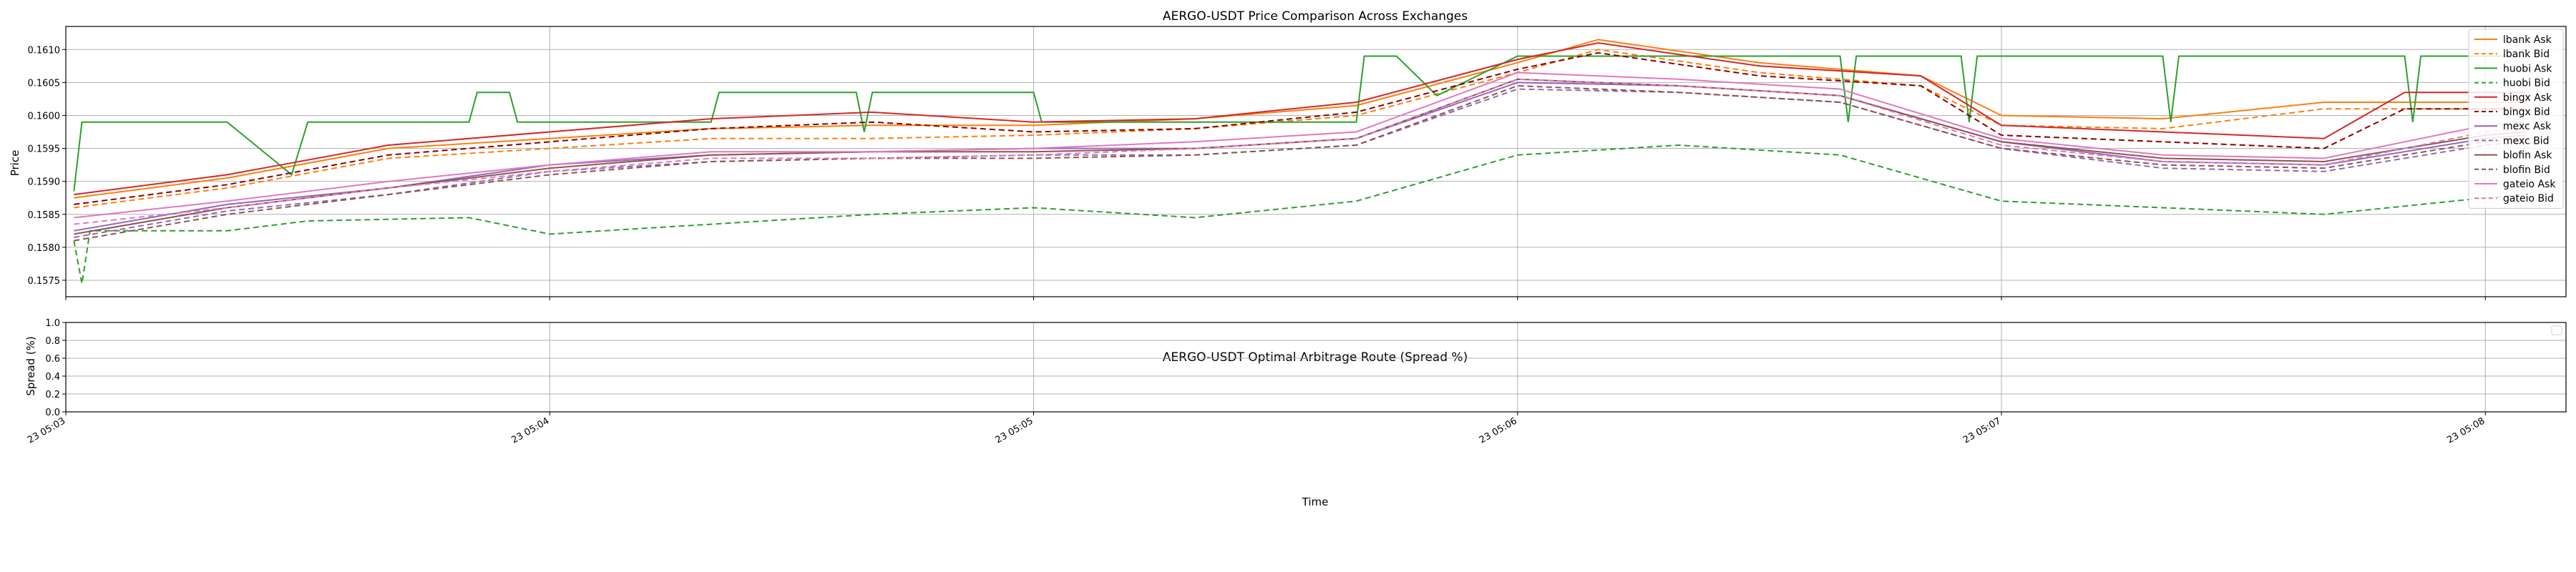 The width and height of the screenshot is (2576, 572). Describe the element at coordinates (1982, 430) in the screenshot. I see `spread-x-tick-label: 23 05:07` at that location.